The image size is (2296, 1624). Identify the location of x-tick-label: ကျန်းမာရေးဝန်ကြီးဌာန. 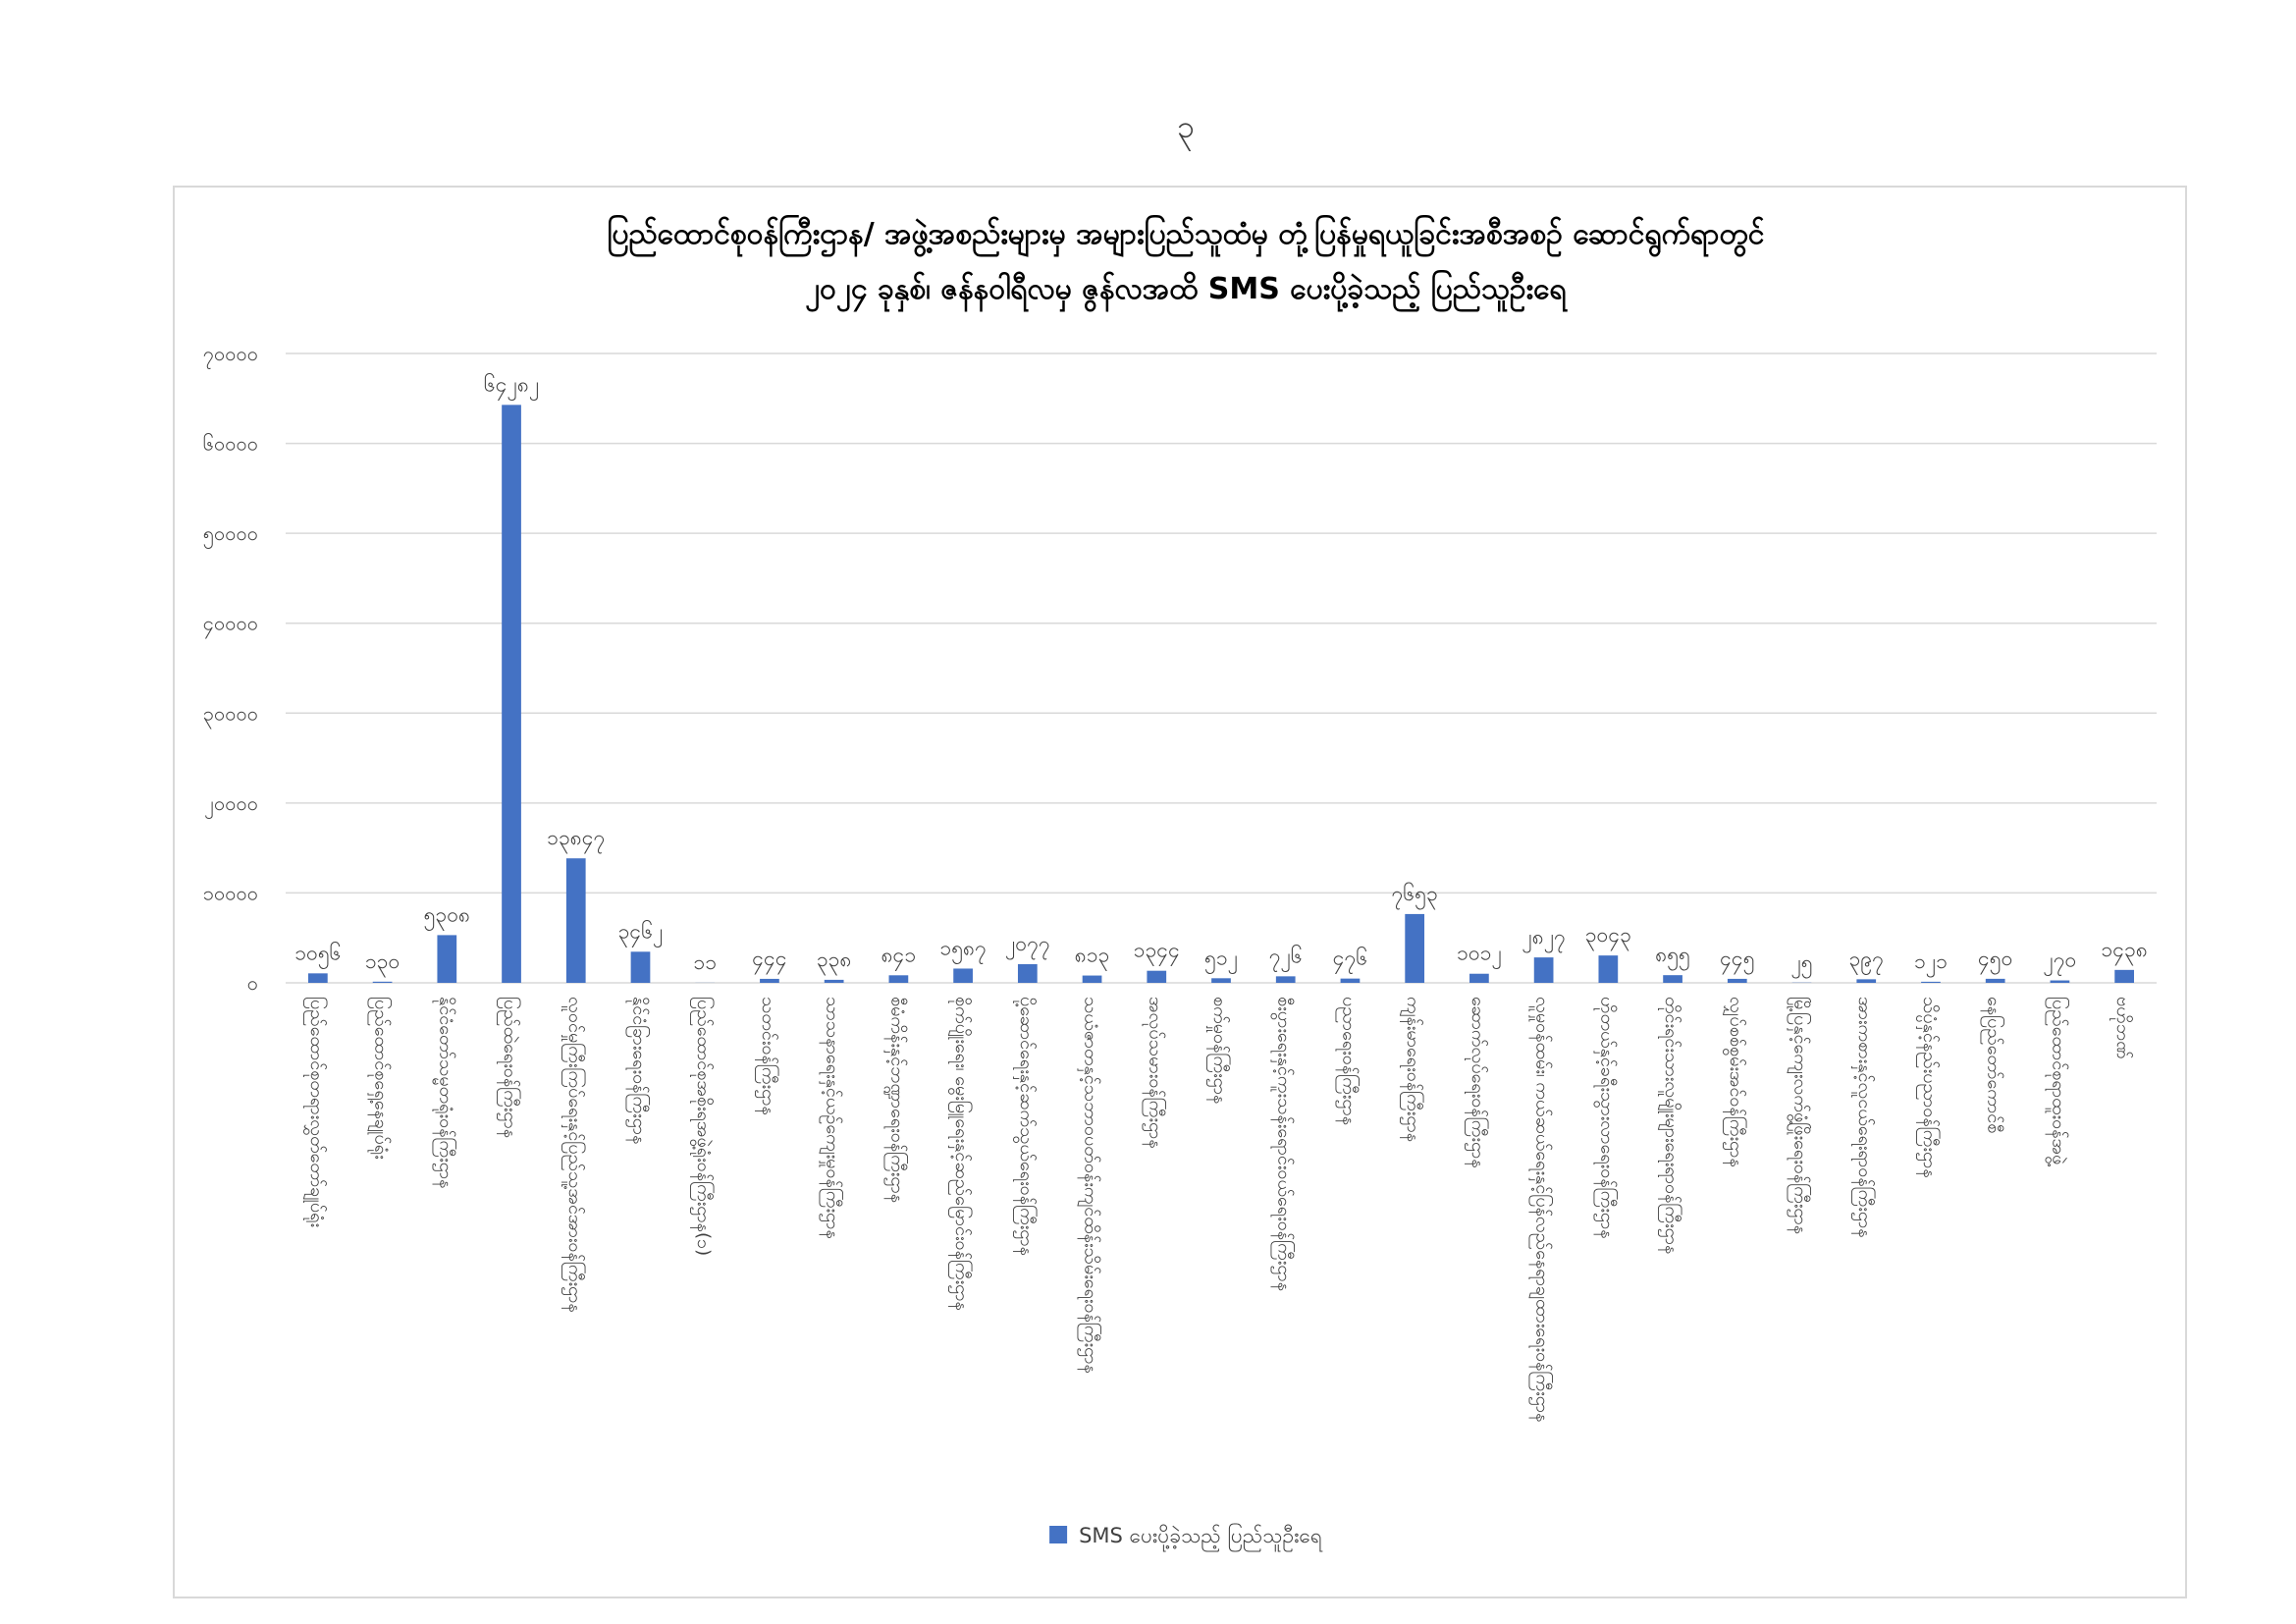
(1412, 1069).